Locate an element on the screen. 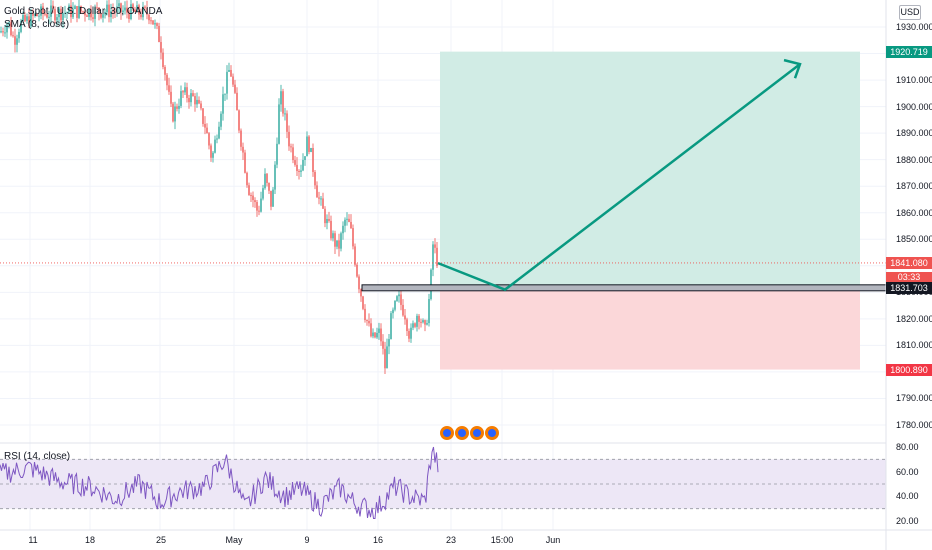  price-tick-label: 1870.000 is located at coordinates (914, 186).